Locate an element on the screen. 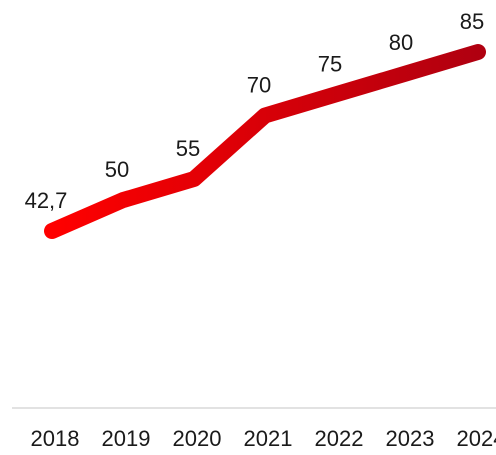 Image resolution: width=496 pixels, height=455 pixels. data-label-2019: 50 is located at coordinates (117, 169).